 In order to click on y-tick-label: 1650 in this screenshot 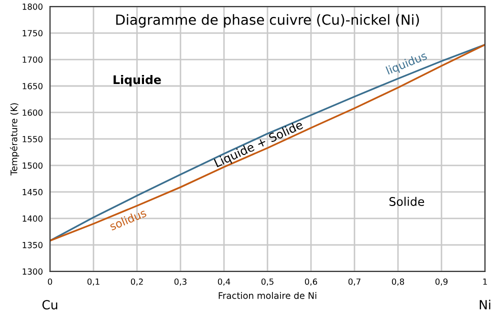, I will do `click(32, 86)`.